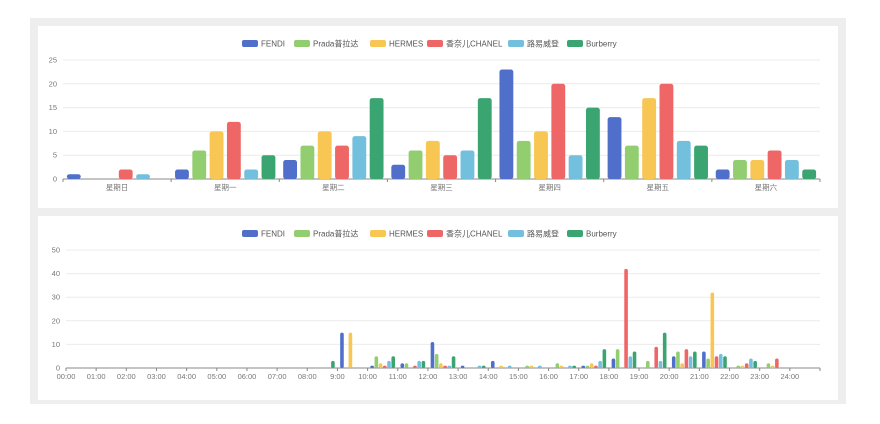  I want to click on legend-item-hermes: HERMES, so click(396, 234).